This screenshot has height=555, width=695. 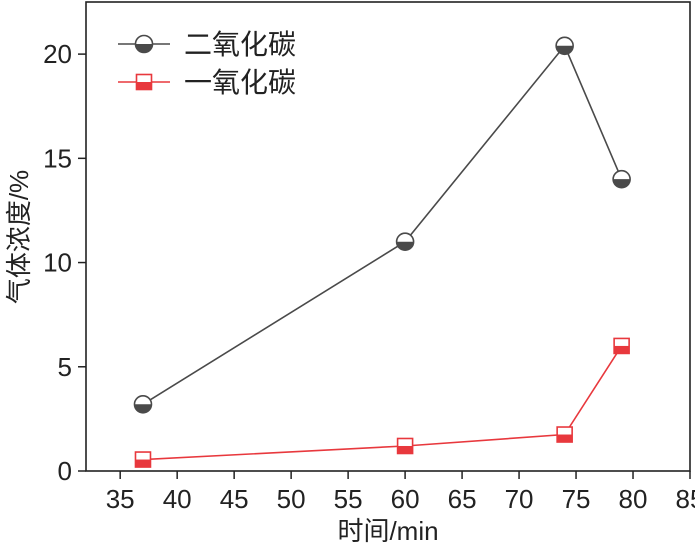 I want to click on x-tick-label: 35, so click(x=120, y=499).